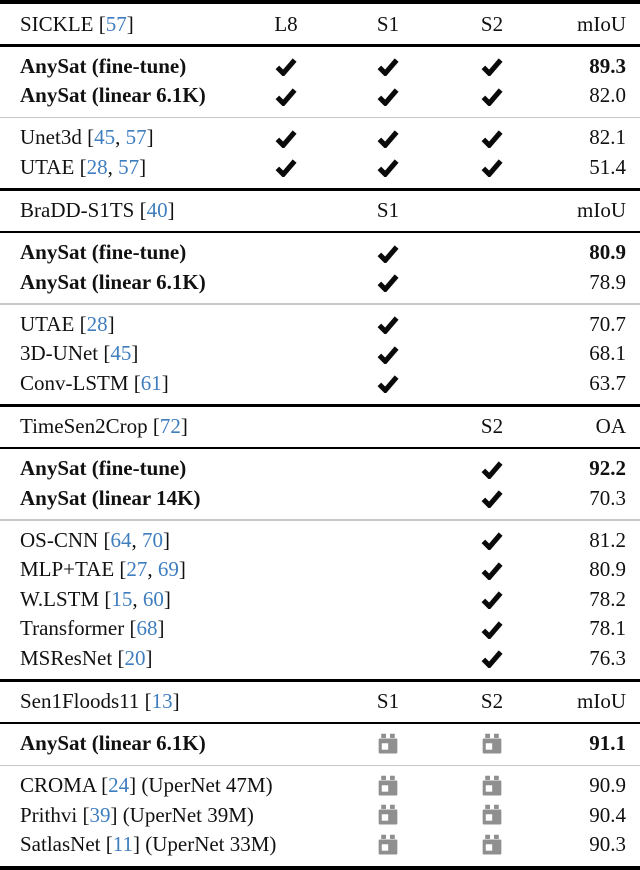 This screenshot has height=870, width=640. I want to click on citation-link: 40, so click(157, 210).